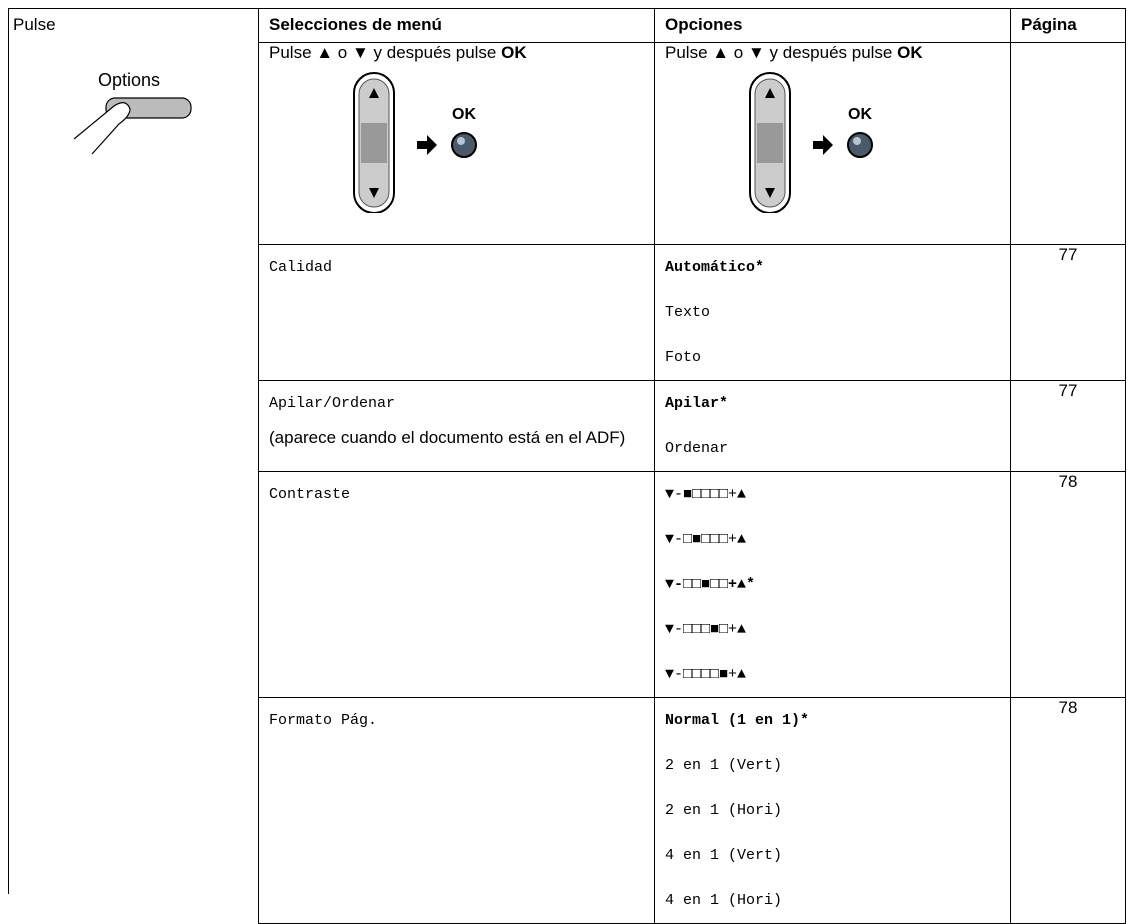  What do you see at coordinates (737, 720) in the screenshot?
I see `option: Normal (1 en 1)*` at bounding box center [737, 720].